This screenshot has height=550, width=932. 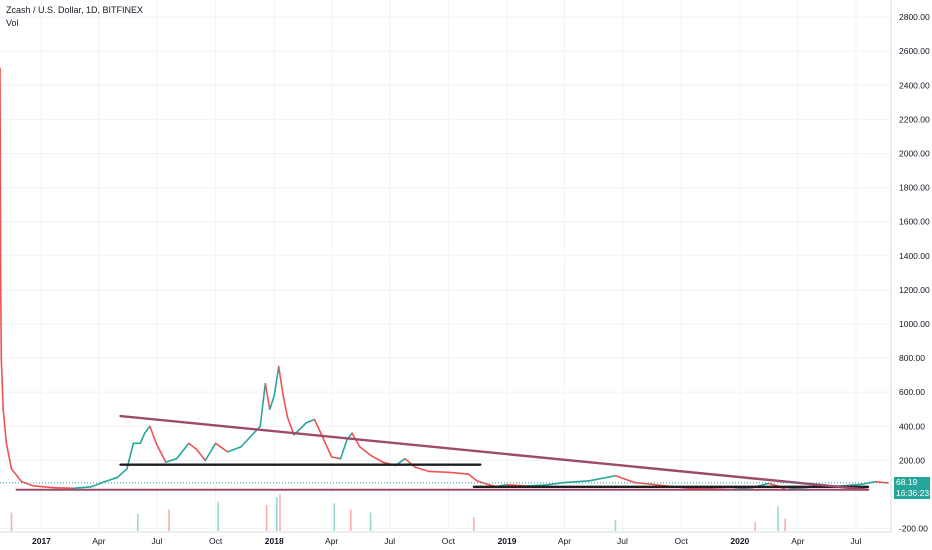 I want to click on y-tick-label: 600.00, so click(x=912, y=392).